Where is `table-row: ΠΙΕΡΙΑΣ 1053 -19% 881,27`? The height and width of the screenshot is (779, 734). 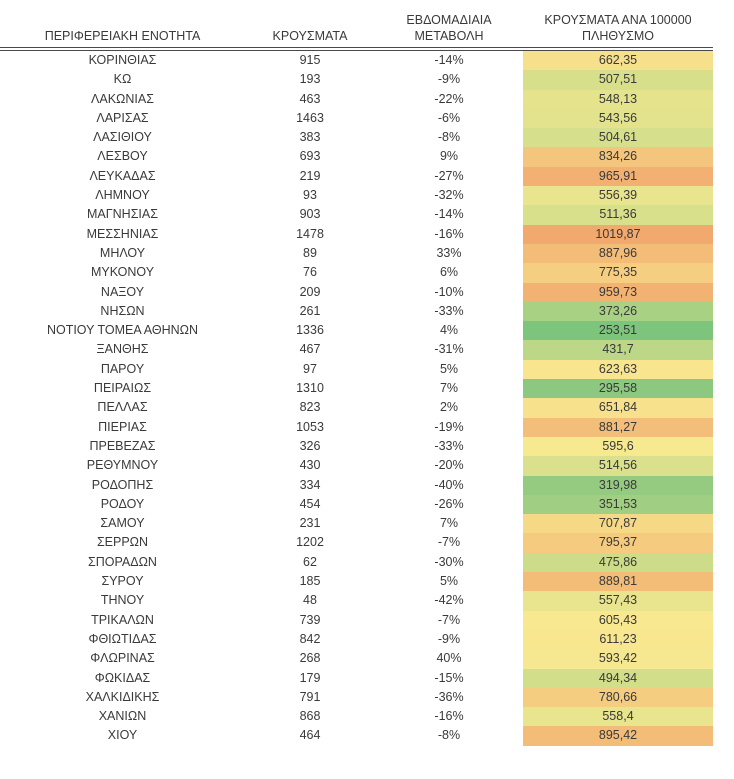
table-row: ΠΙΕΡΙΑΣ 1053 -19% 881,27 is located at coordinates (356, 427).